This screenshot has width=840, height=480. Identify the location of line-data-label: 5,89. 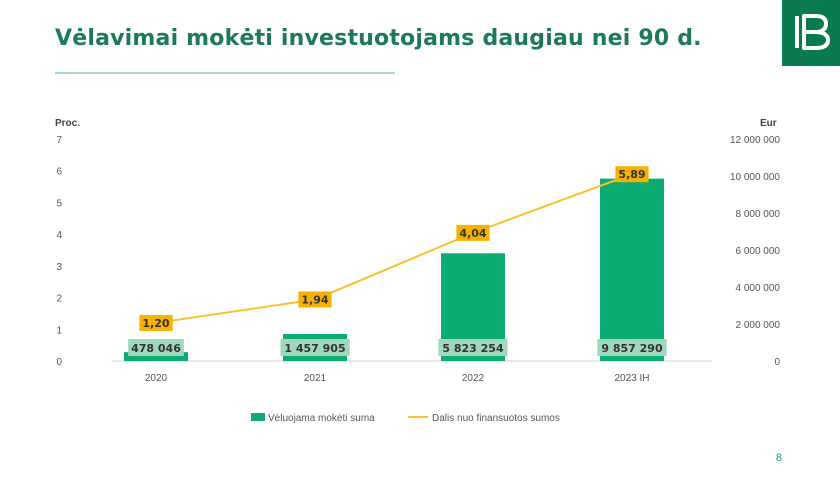
(631, 174).